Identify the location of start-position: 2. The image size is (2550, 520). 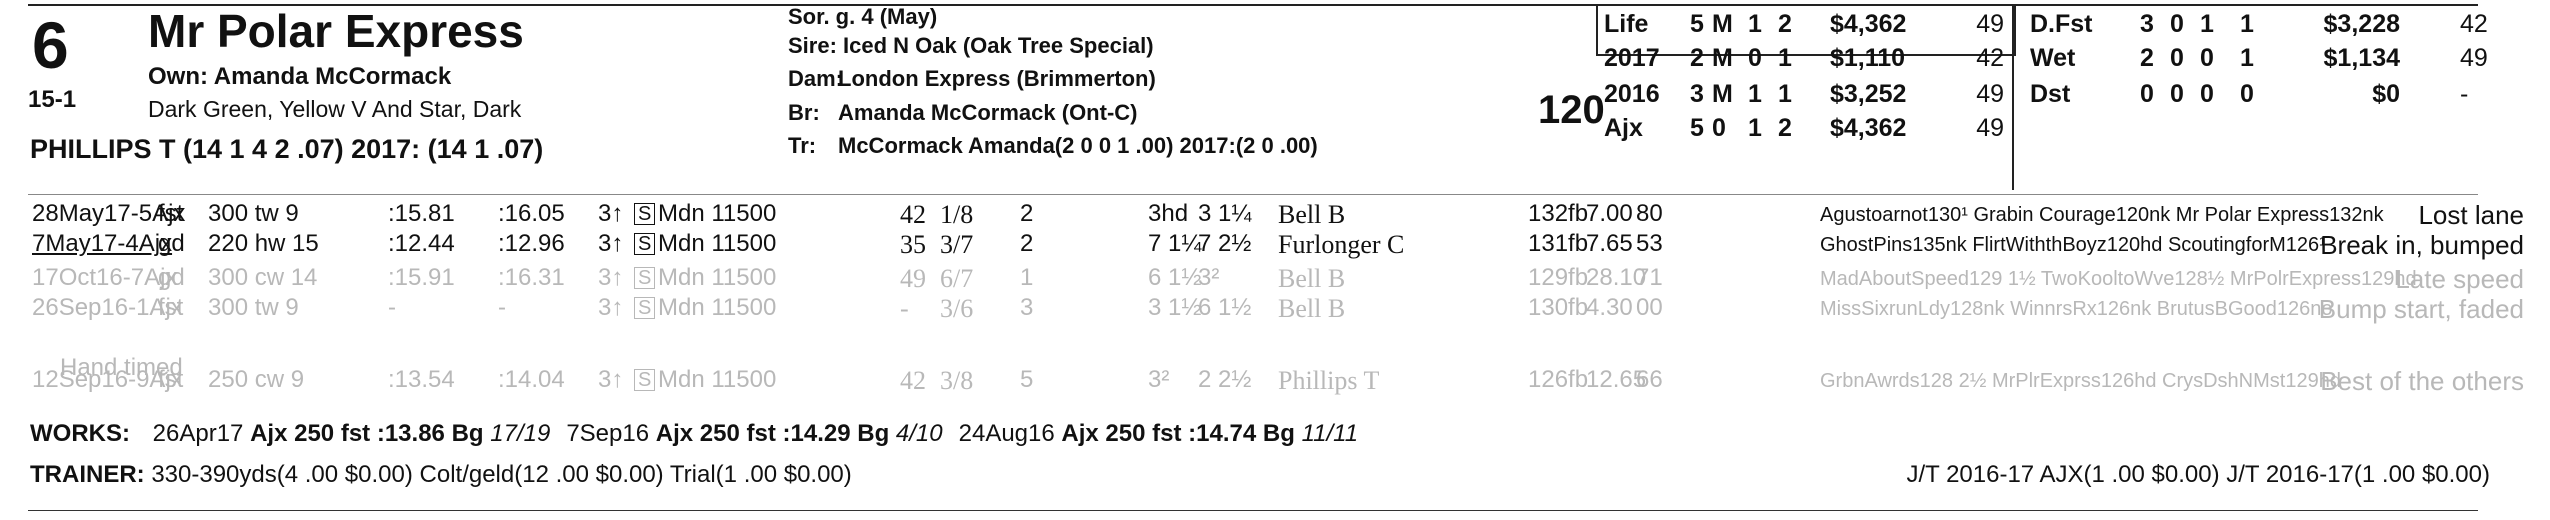
(1027, 213).